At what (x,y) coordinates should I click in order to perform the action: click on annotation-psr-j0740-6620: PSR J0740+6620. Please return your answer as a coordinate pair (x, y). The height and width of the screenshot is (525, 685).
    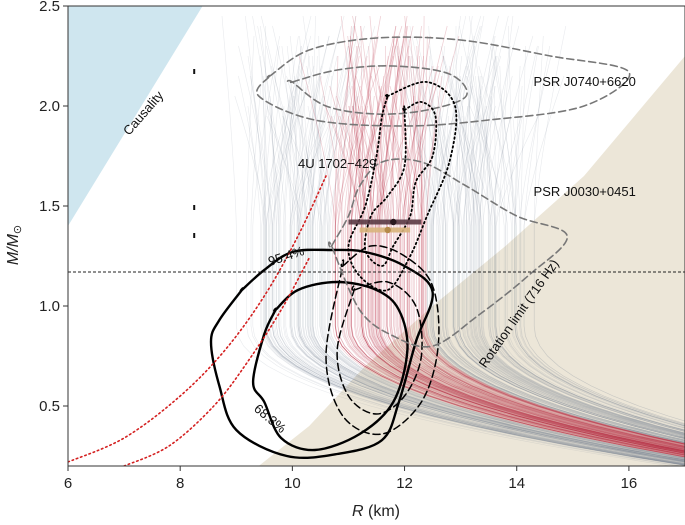
    Looking at the image, I should click on (585, 81).